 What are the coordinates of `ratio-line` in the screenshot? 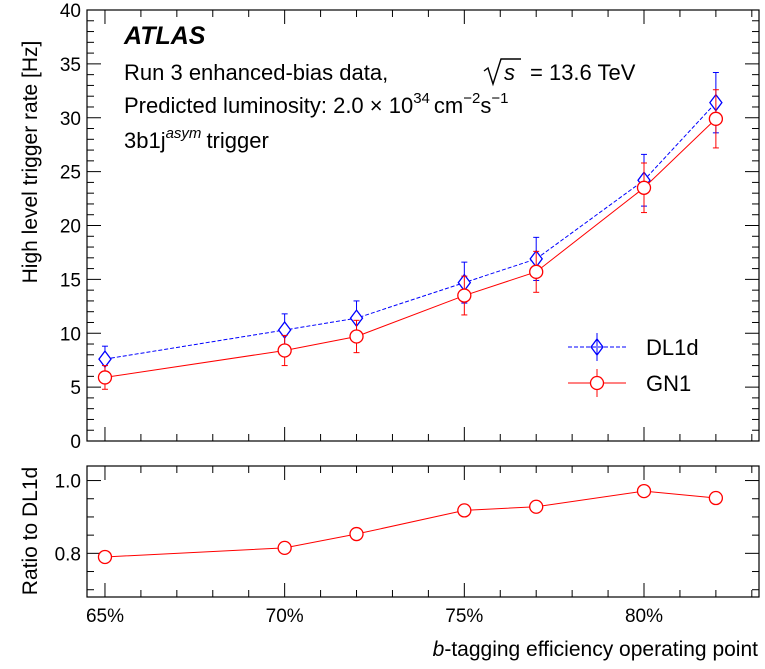 It's located at (410, 524).